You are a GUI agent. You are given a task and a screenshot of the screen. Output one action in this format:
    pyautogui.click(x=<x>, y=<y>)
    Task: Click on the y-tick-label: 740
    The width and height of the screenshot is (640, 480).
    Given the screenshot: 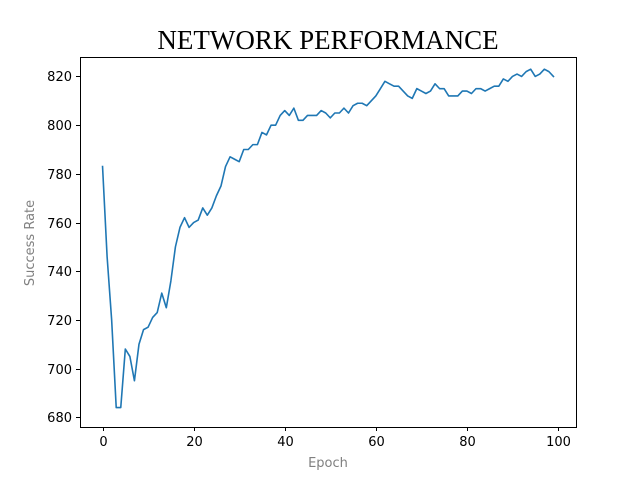 What is the action you would take?
    pyautogui.click(x=59, y=272)
    